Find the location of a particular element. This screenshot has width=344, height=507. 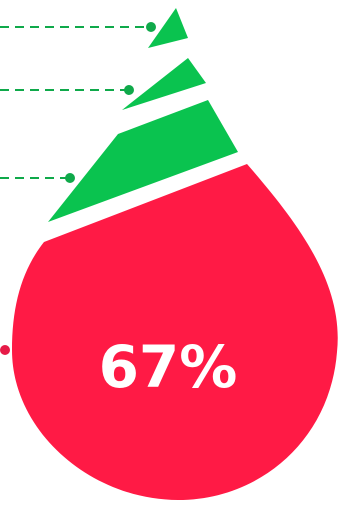

red-segment-percentage-label: 67% is located at coordinates (168, 367).